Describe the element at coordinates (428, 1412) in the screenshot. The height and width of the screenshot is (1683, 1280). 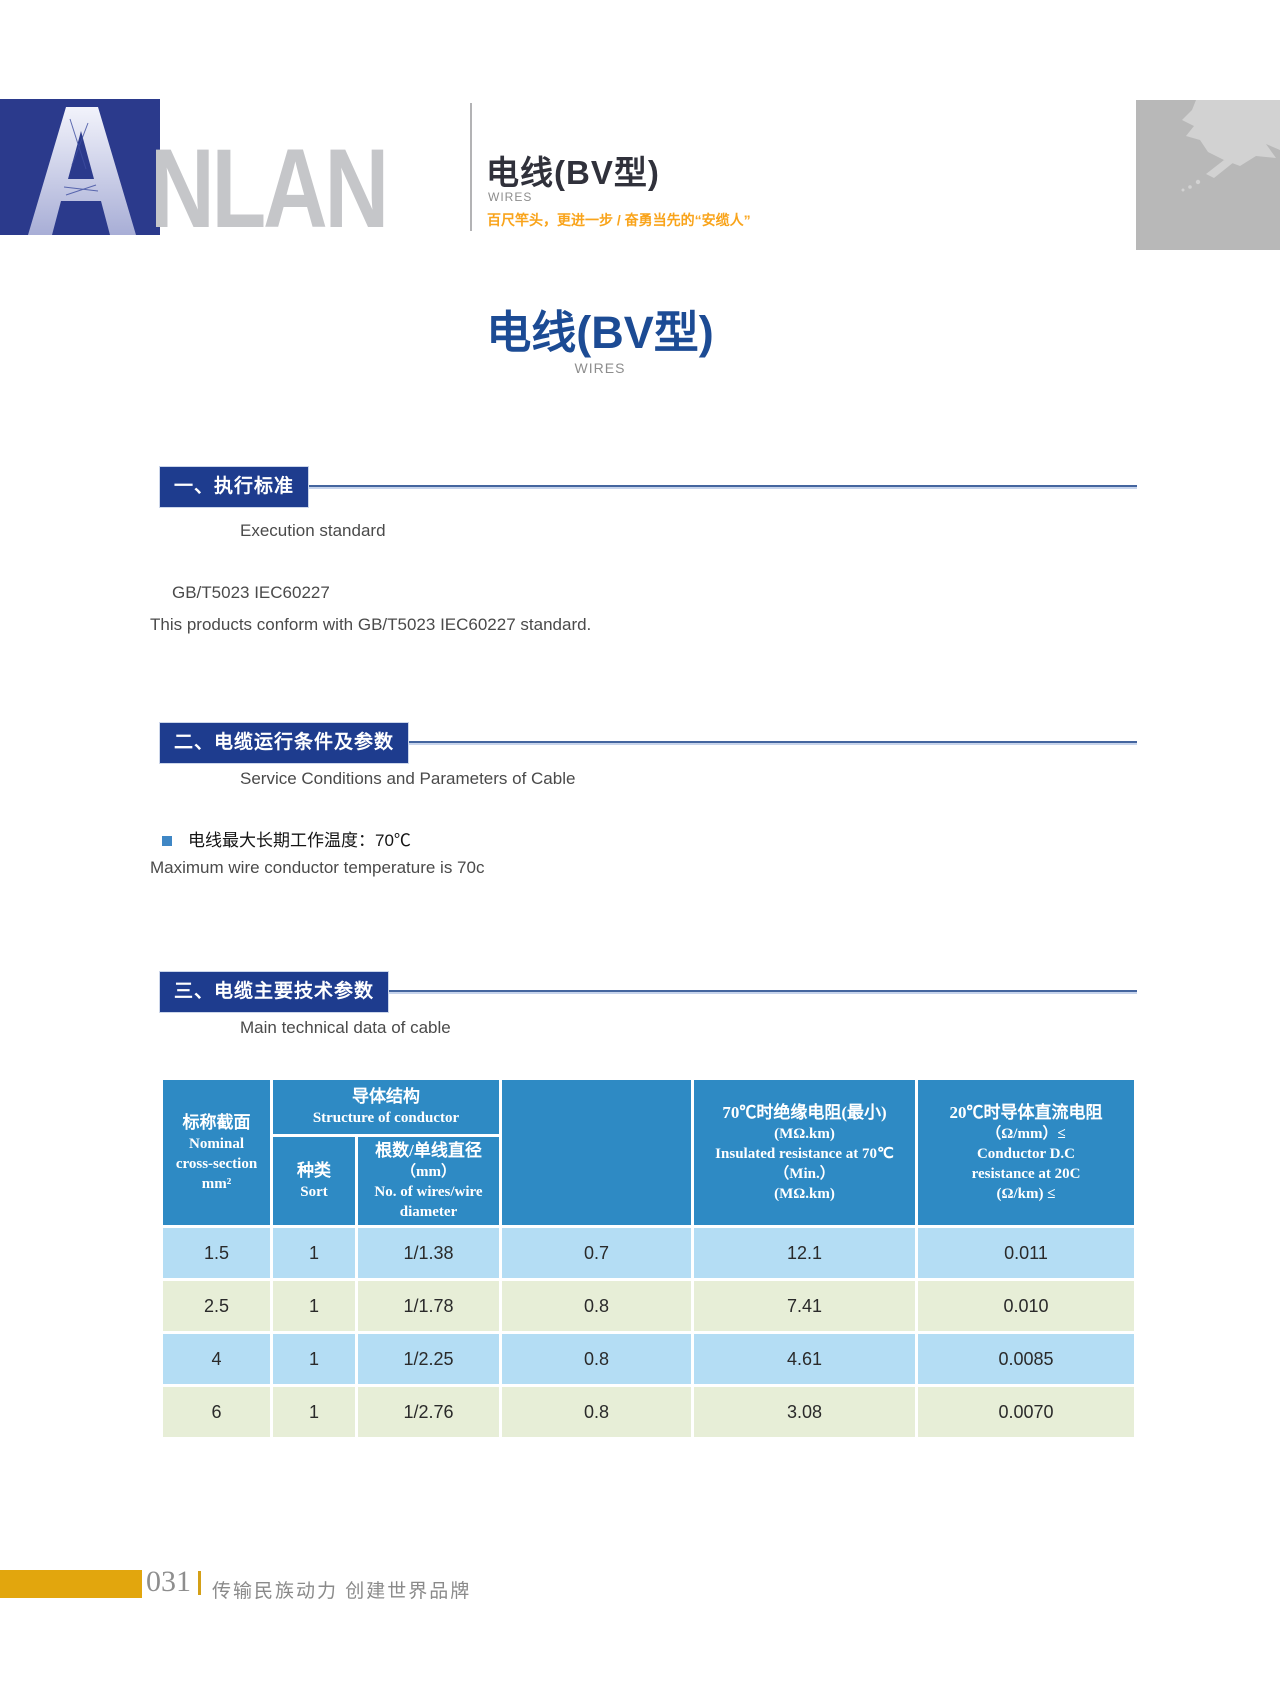
I see `cell: 1/2.76` at that location.